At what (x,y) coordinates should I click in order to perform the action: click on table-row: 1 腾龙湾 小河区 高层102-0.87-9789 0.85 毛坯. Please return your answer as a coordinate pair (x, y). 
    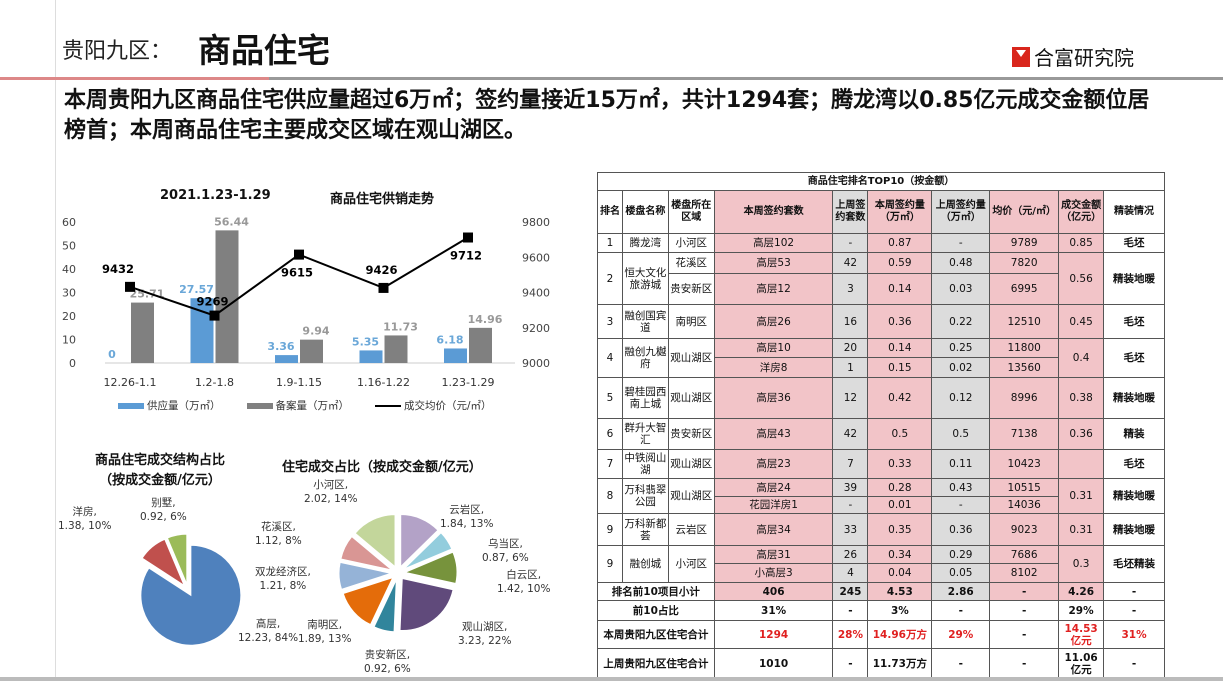
    Looking at the image, I should click on (881, 243).